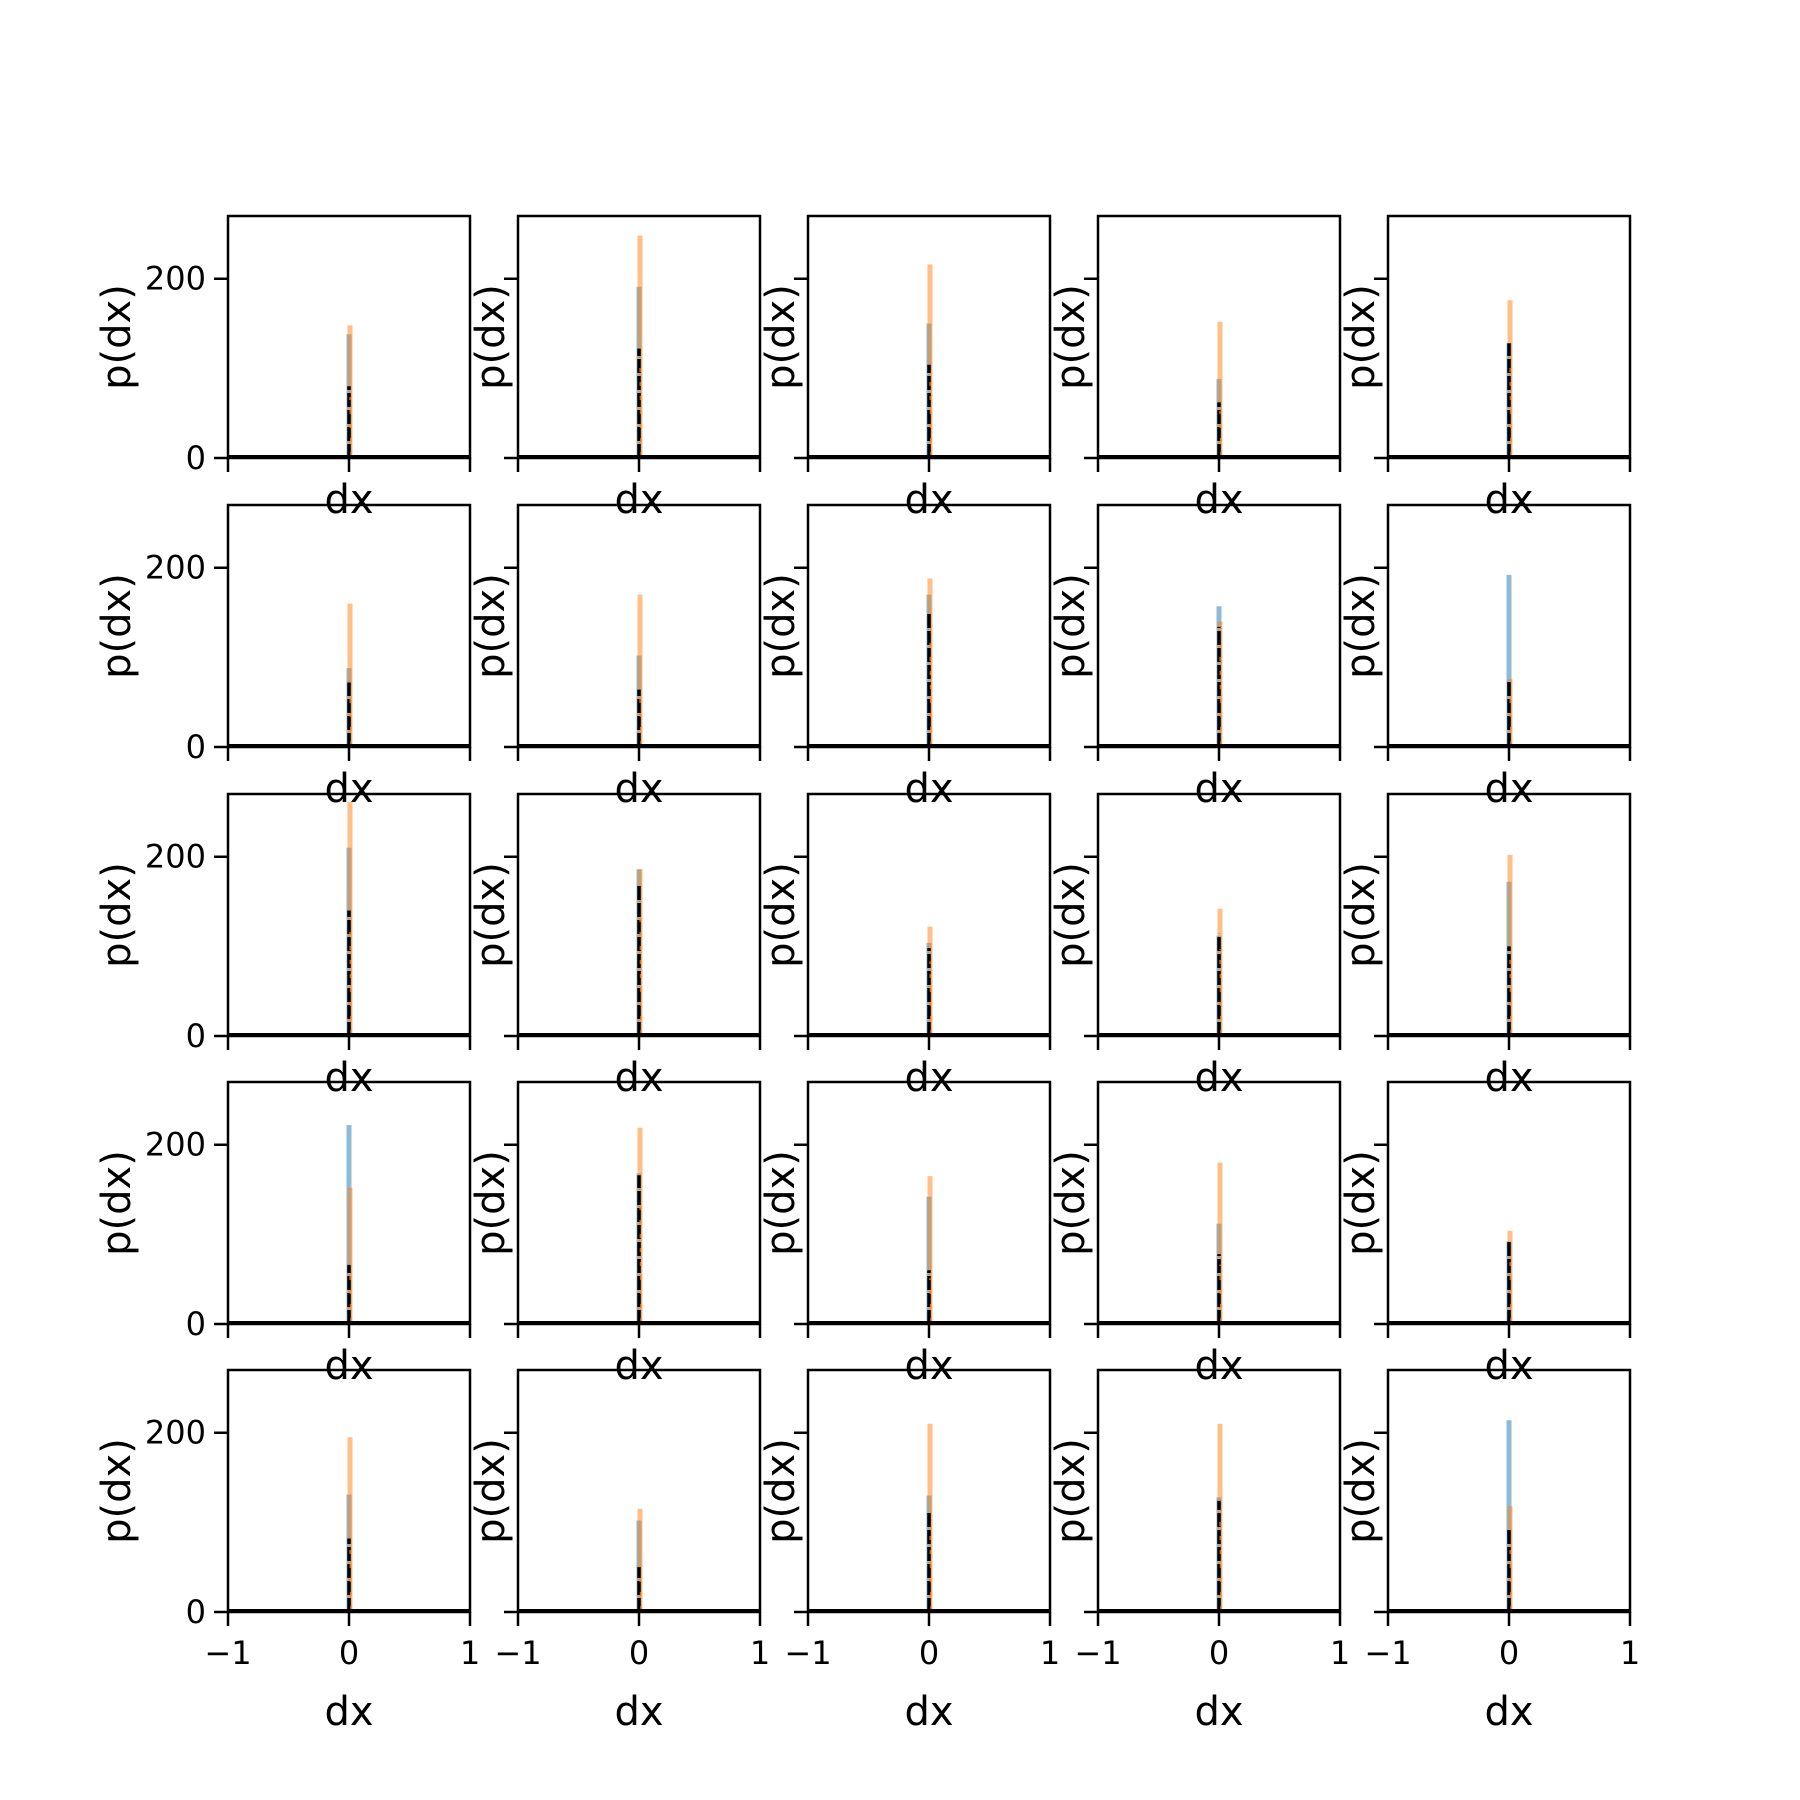 The image size is (1800, 1800). Describe the element at coordinates (1485, 1234) in the screenshot. I see `subplot-r3-c4: dx p(dx)` at that location.